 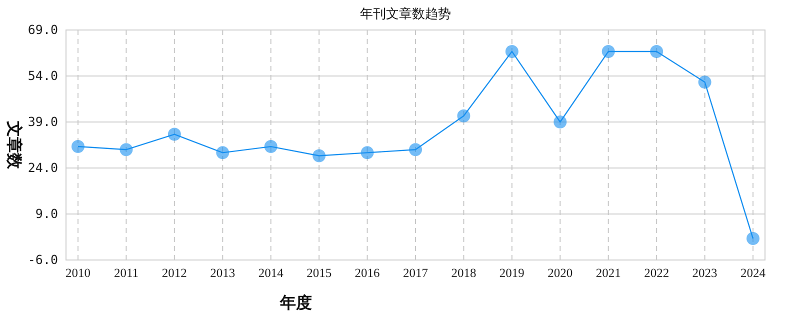 I want to click on y-tick-label: 39.0, so click(x=43, y=121).